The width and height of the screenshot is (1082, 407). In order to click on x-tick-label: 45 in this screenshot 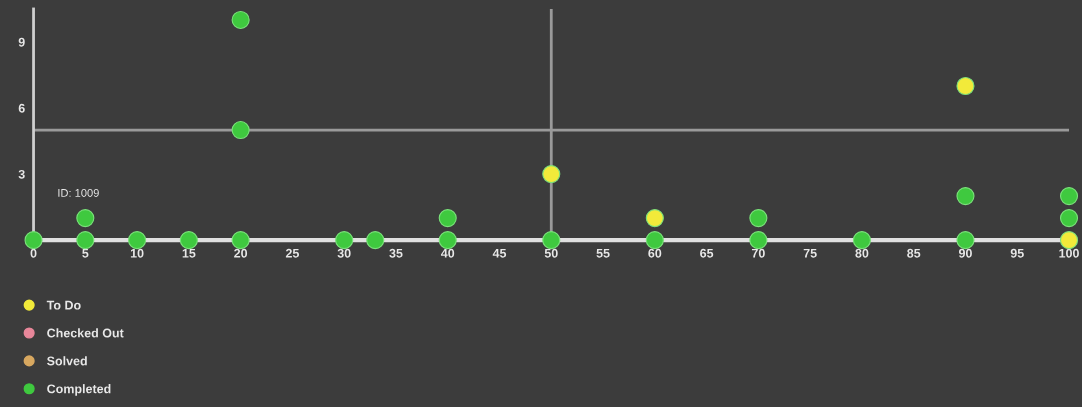, I will do `click(499, 253)`.